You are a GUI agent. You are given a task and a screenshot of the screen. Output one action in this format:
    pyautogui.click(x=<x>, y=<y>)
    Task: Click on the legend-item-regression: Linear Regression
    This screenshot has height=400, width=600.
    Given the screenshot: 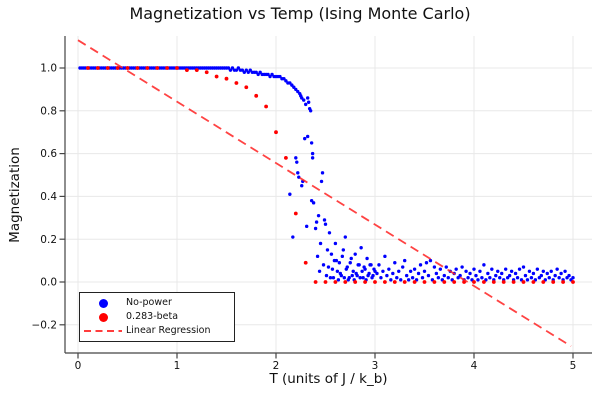 What is the action you would take?
    pyautogui.click(x=157, y=331)
    